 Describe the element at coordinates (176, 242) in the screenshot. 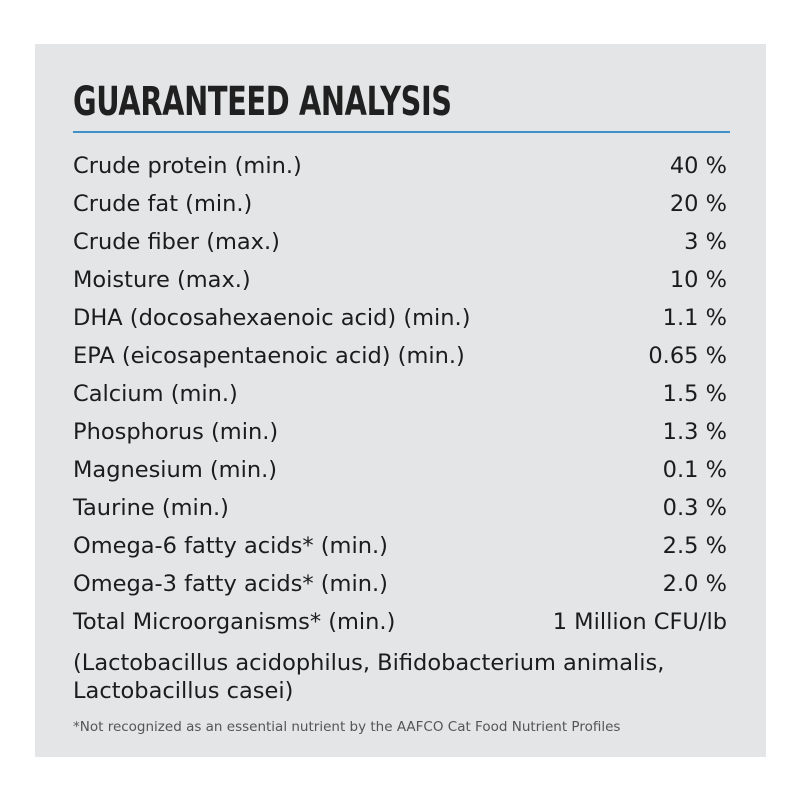

I see `nutrient-label: Crude fiber (max.)` at that location.